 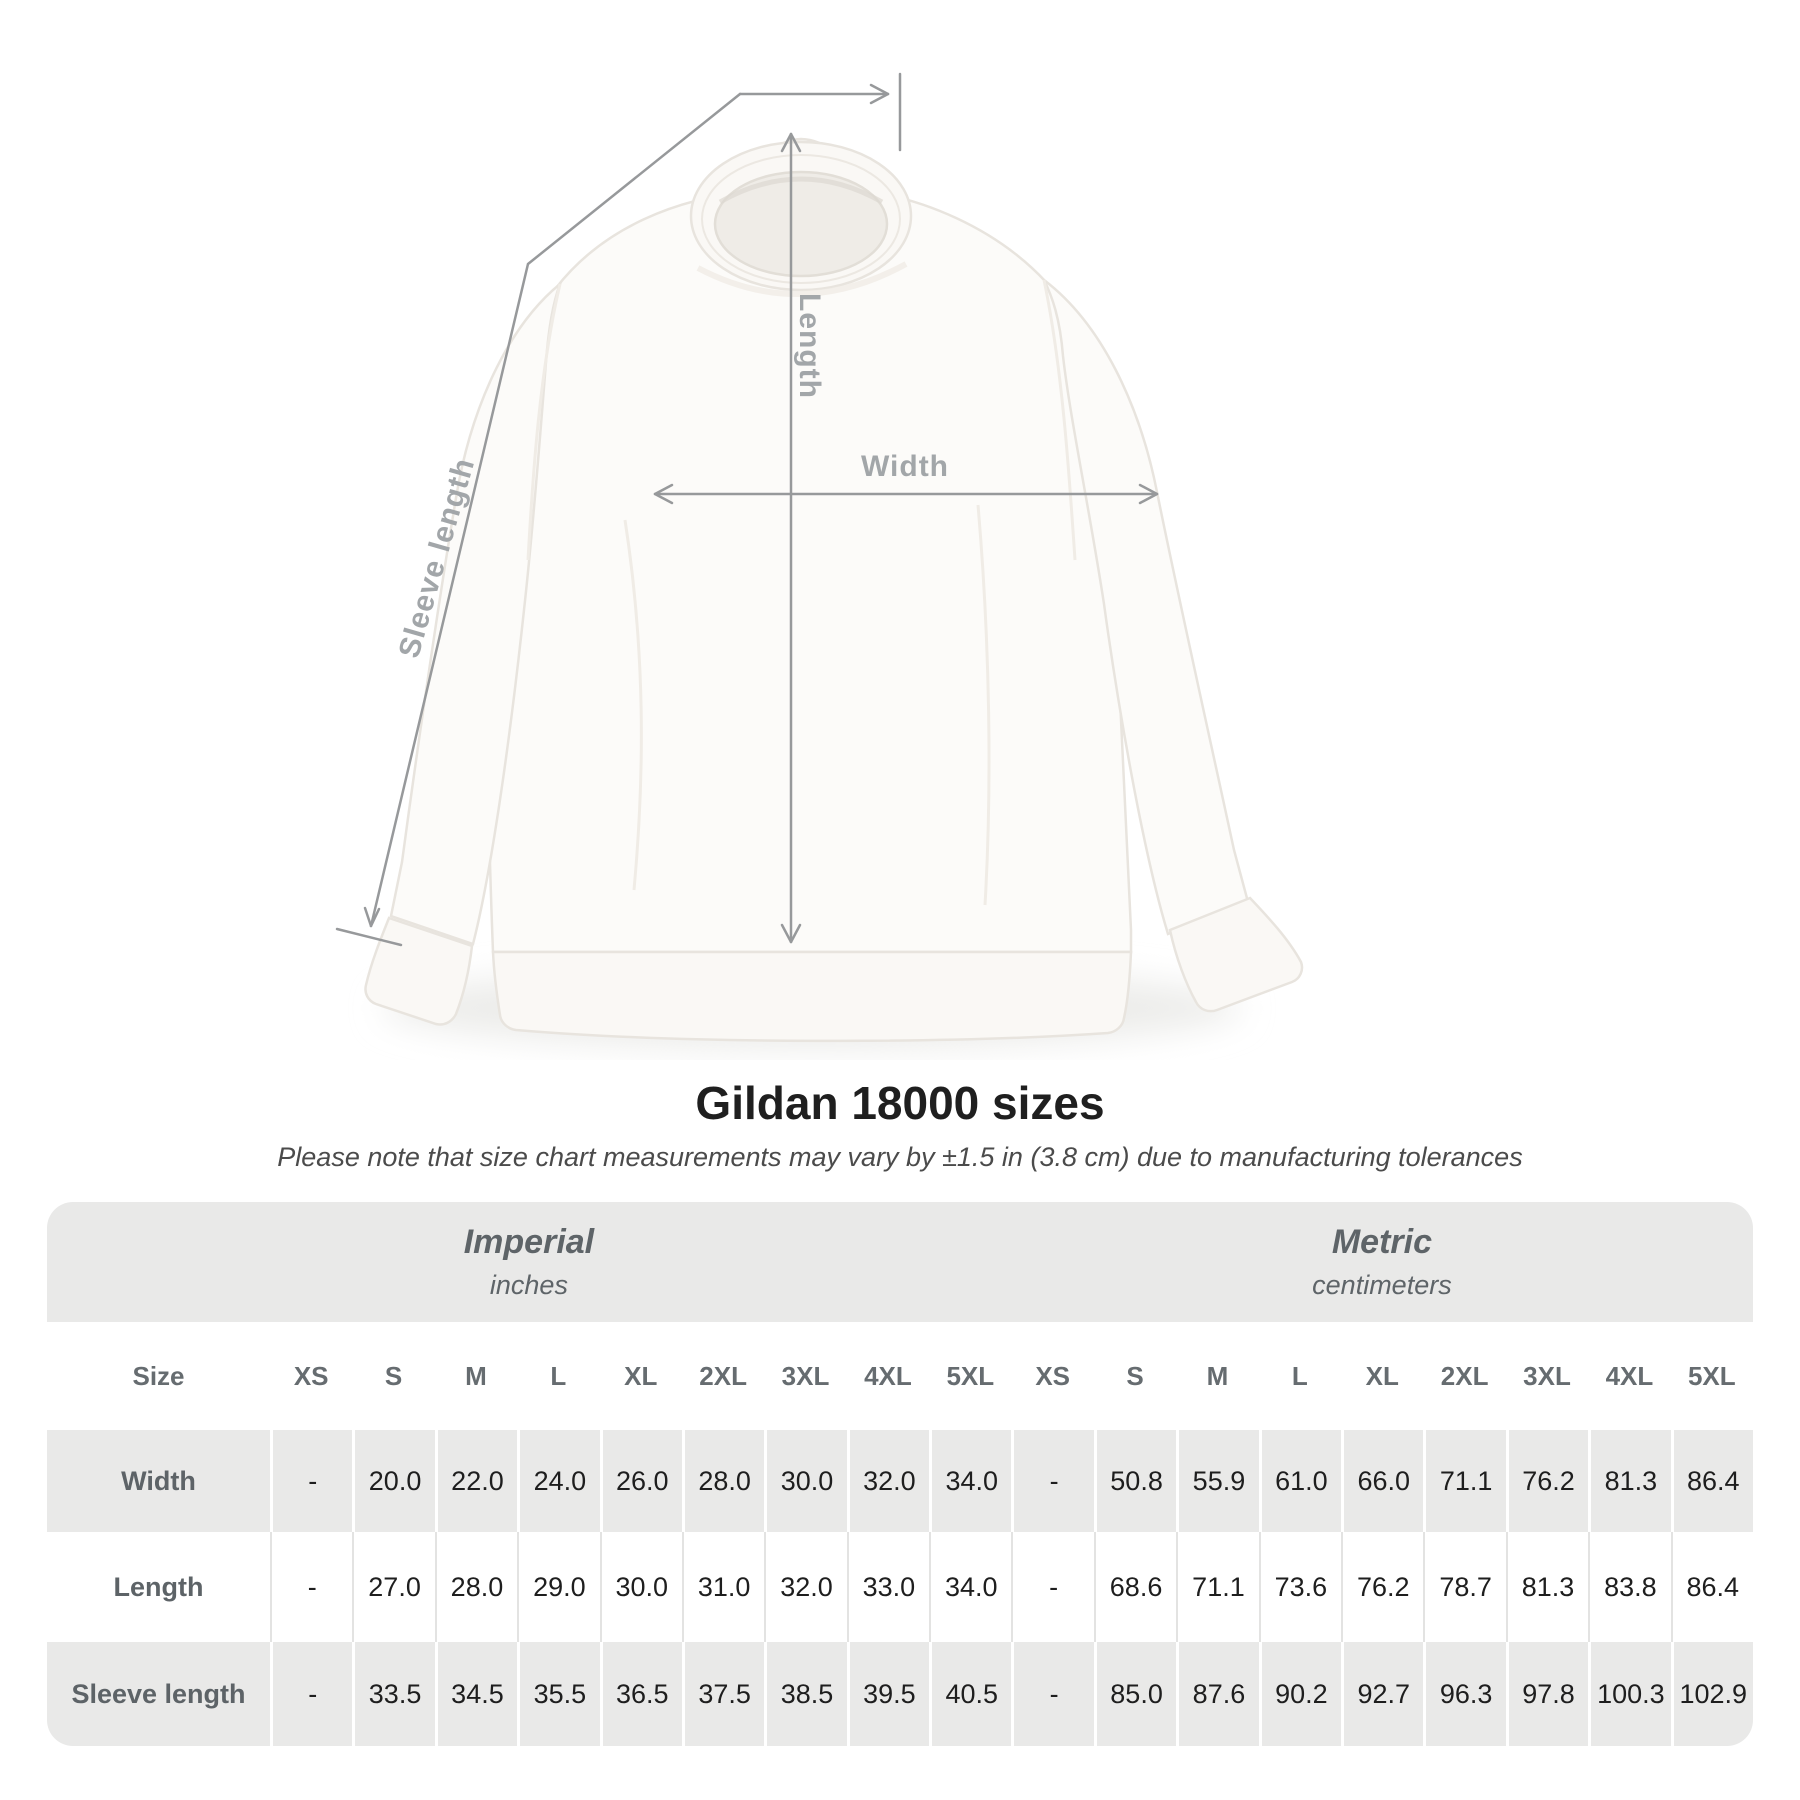 What do you see at coordinates (1217, 1481) in the screenshot?
I see `table-cell: 55.9` at bounding box center [1217, 1481].